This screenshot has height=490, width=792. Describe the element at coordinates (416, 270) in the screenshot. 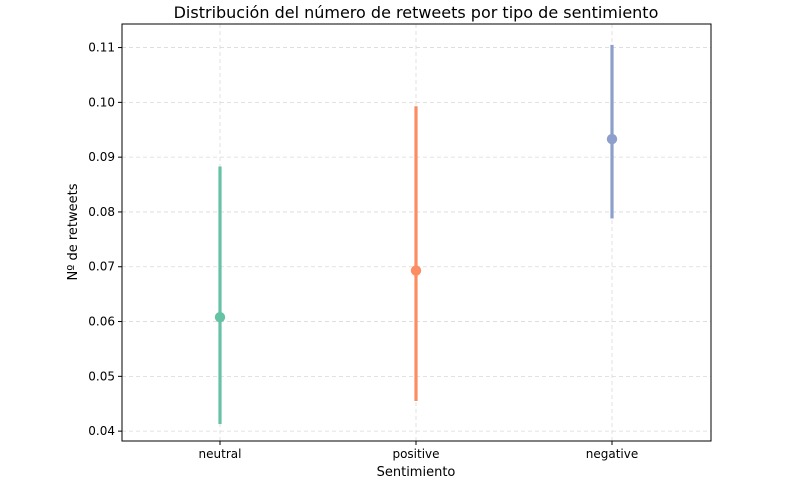

I see `point-positive` at that location.